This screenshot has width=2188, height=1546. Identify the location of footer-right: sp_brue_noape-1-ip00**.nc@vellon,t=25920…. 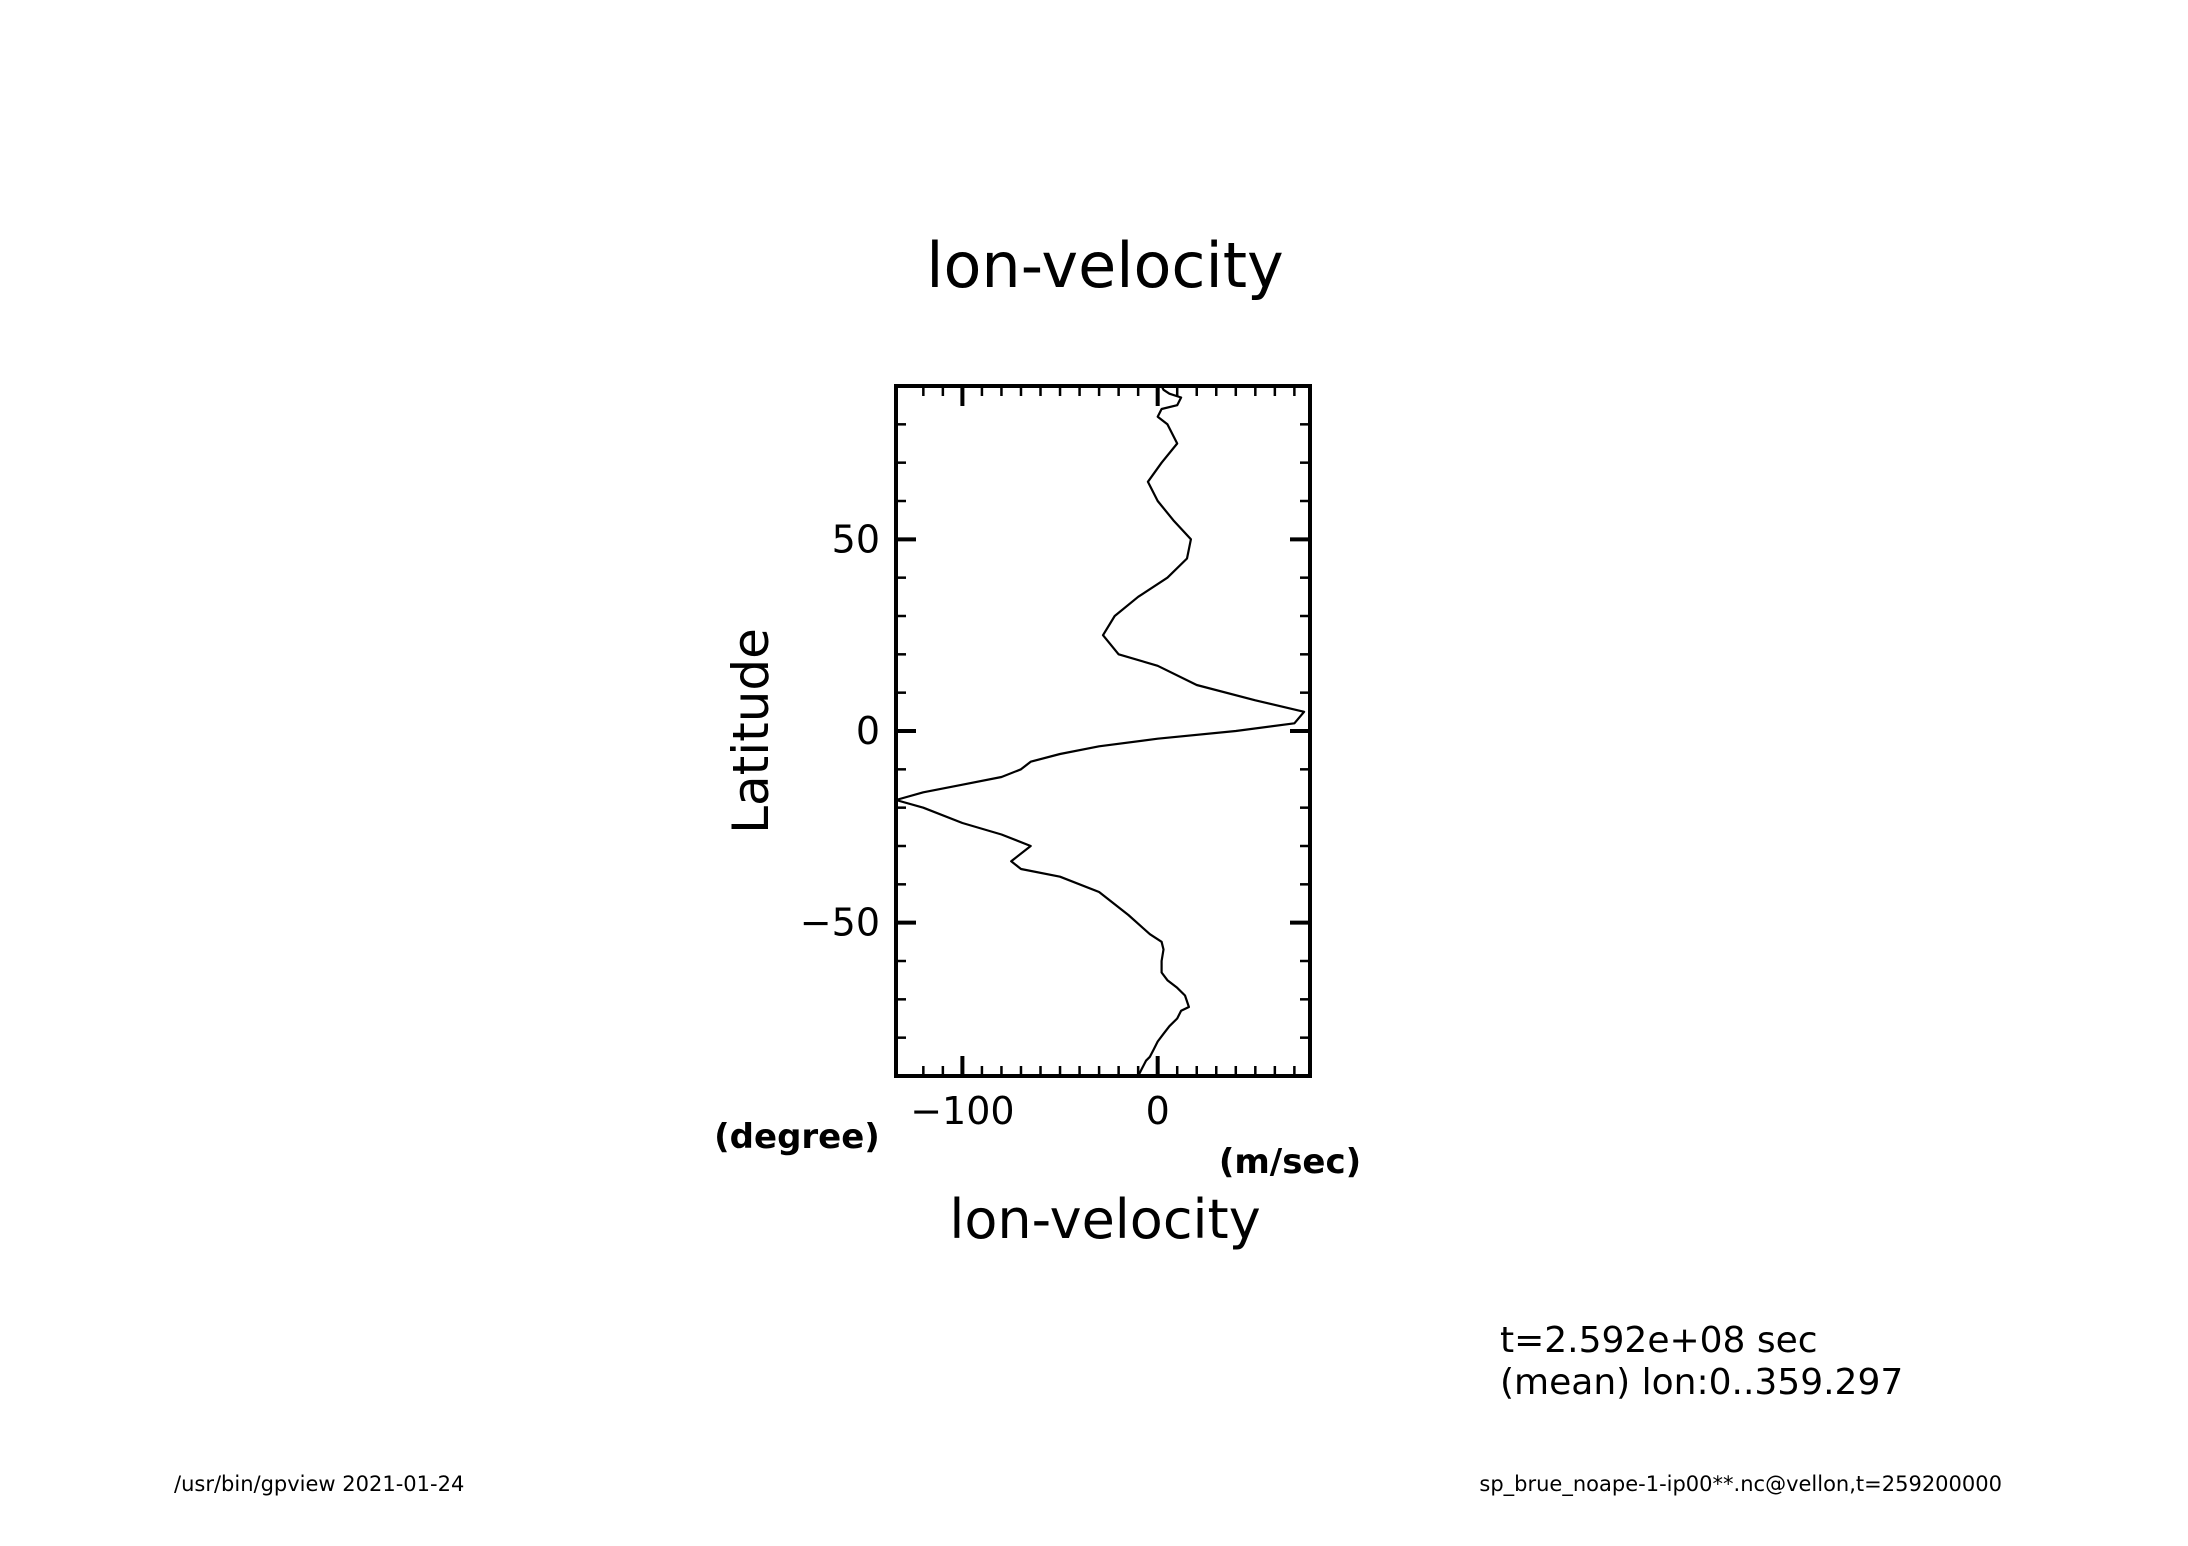
(1740, 1484).